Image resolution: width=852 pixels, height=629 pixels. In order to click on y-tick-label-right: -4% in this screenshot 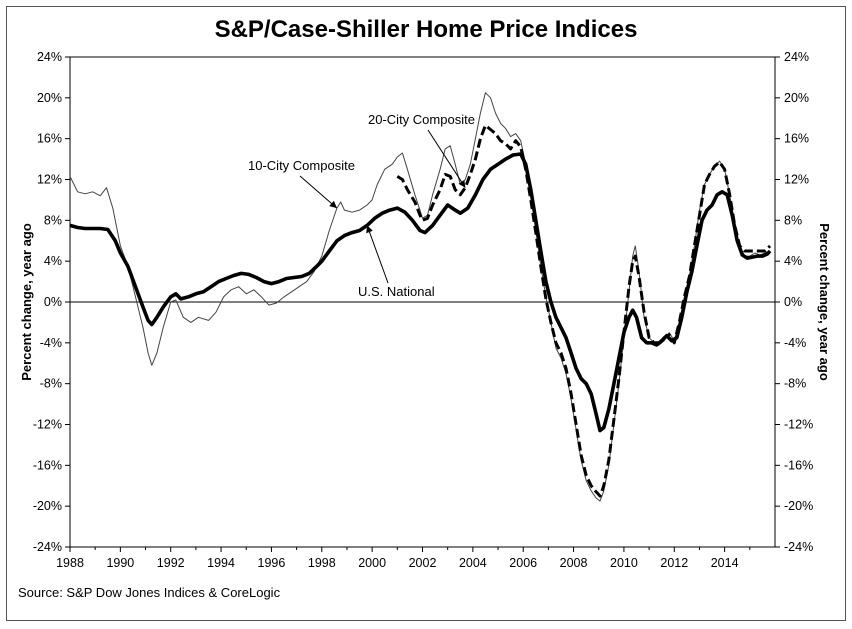, I will do `click(795, 343)`.